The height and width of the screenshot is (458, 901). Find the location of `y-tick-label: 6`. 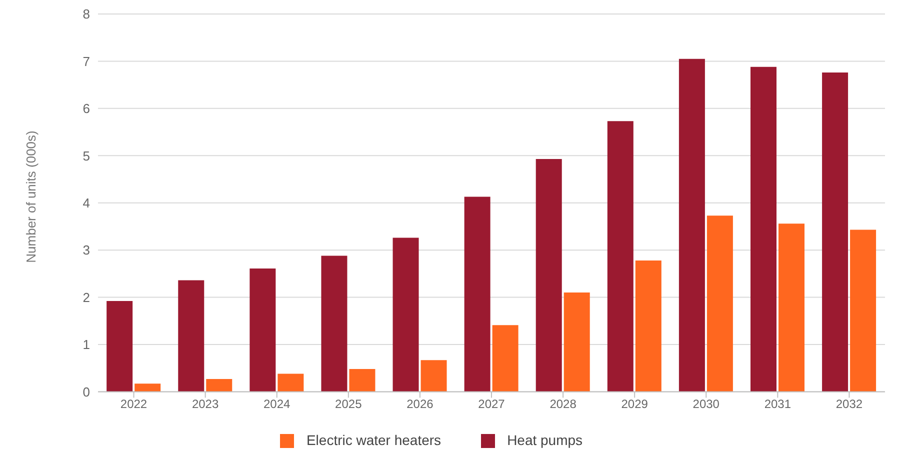

y-tick-label: 6 is located at coordinates (86, 108).